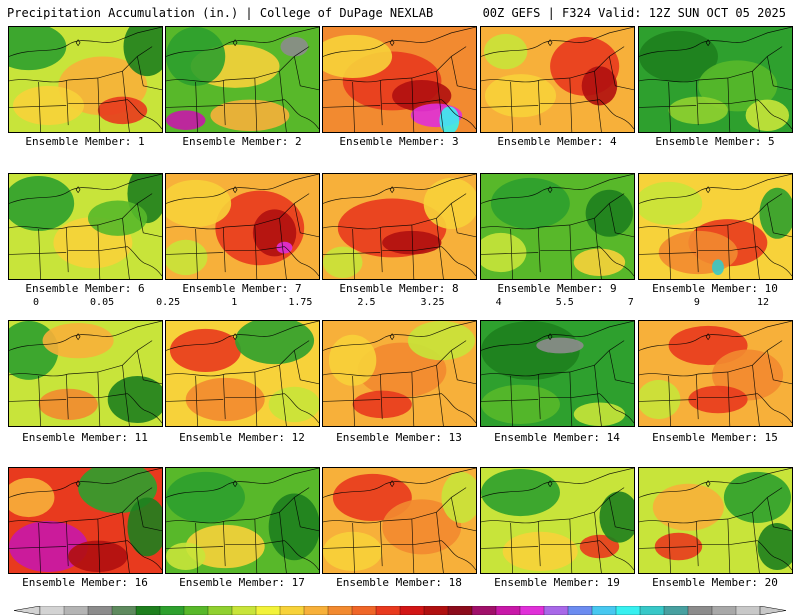 This screenshot has width=800, height=615. What do you see at coordinates (715, 141) in the screenshot?
I see `ensemble-member-label: Ensemble Member: 5` at bounding box center [715, 141].